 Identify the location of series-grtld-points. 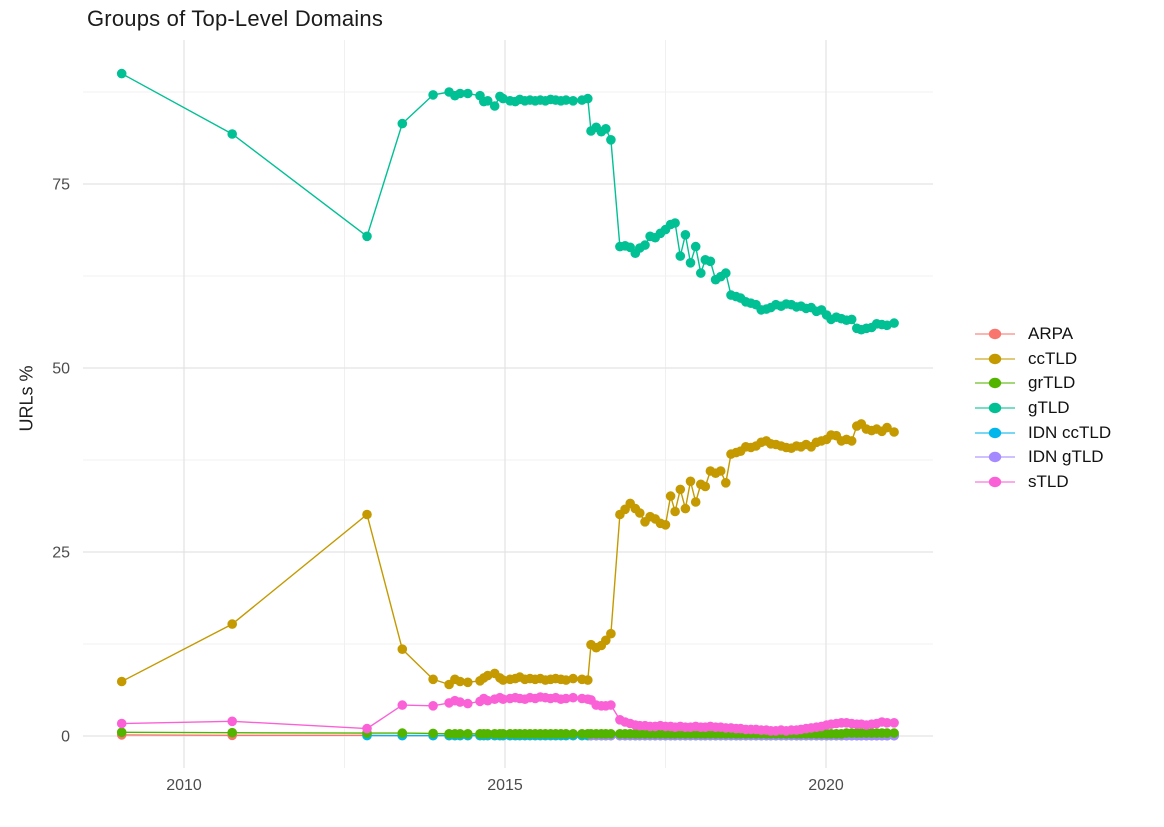
(507, 733).